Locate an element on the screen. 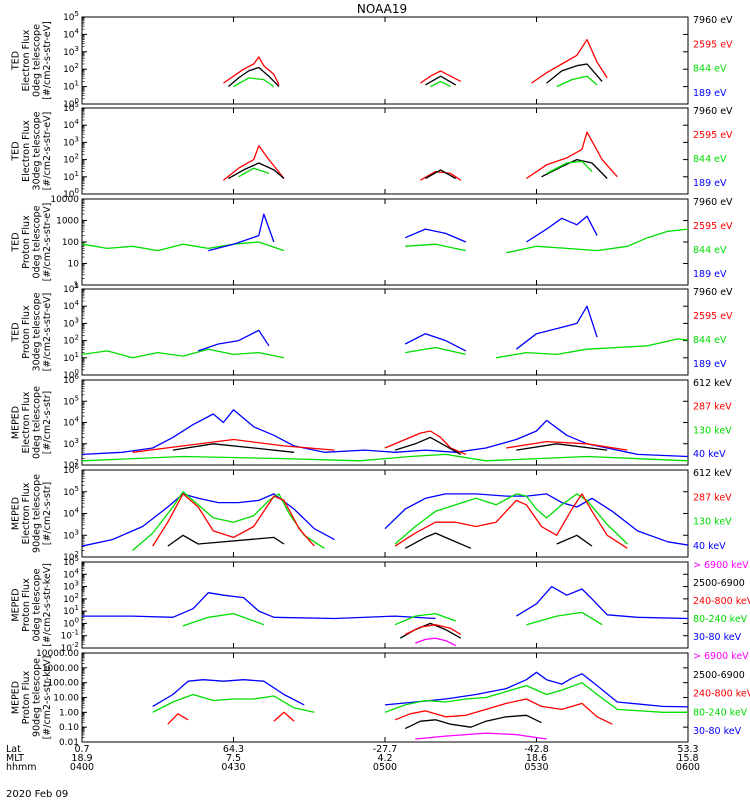 The image size is (750, 800). series-group is located at coordinates (385, 332).